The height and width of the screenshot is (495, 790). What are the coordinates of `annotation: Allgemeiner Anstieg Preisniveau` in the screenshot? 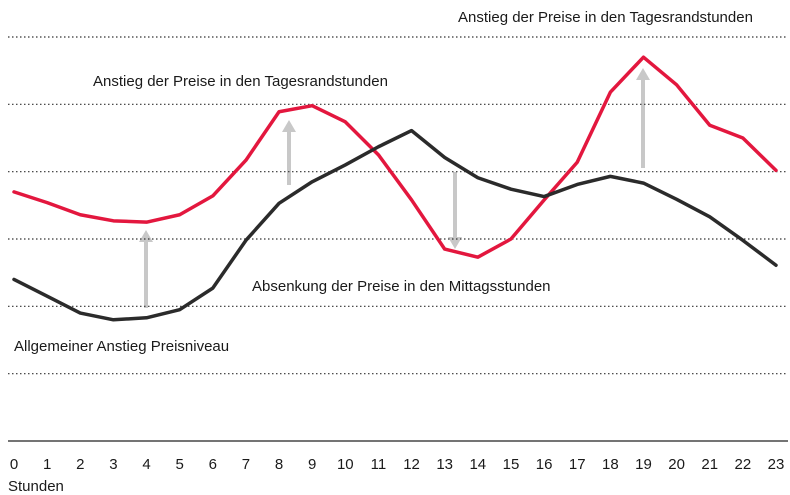 It's located at (121, 346).